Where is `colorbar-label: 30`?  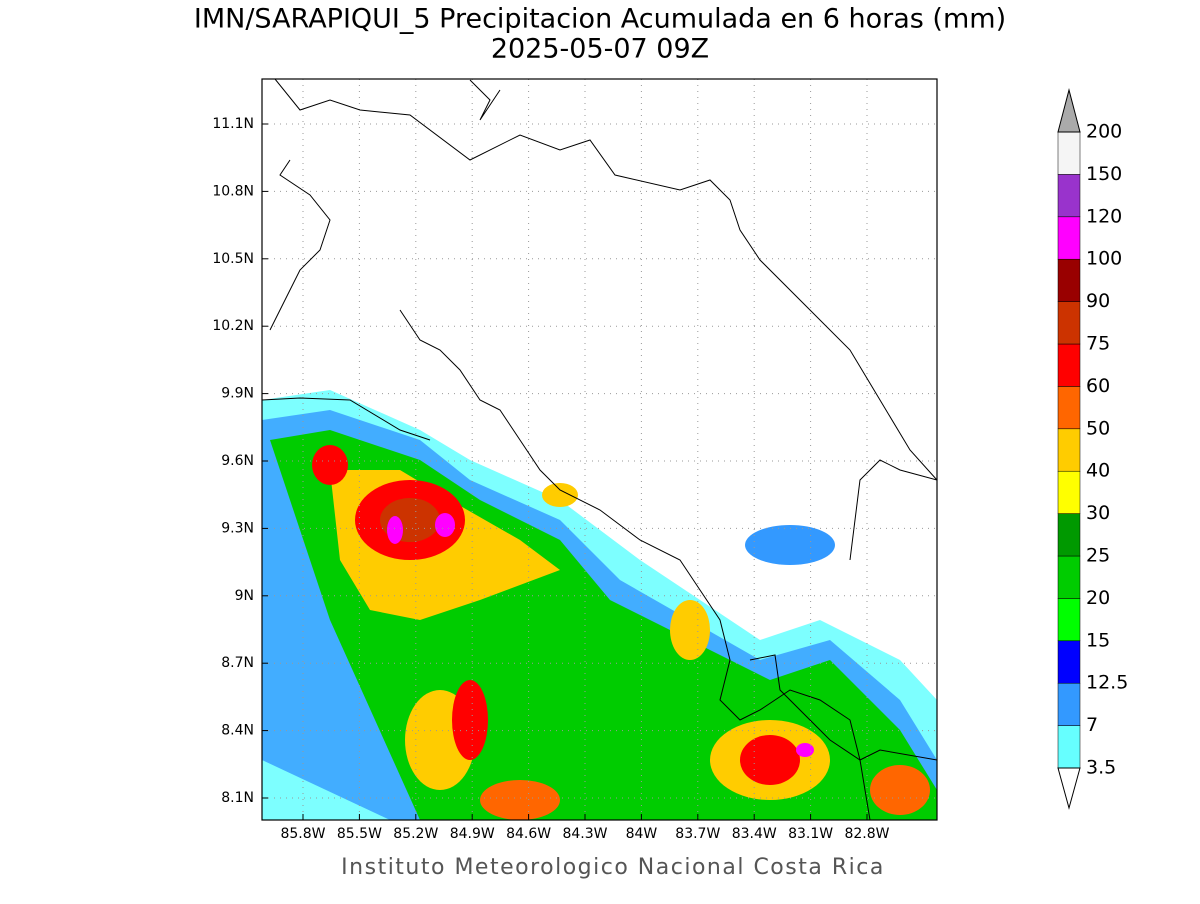 colorbar-label: 30 is located at coordinates (1098, 513).